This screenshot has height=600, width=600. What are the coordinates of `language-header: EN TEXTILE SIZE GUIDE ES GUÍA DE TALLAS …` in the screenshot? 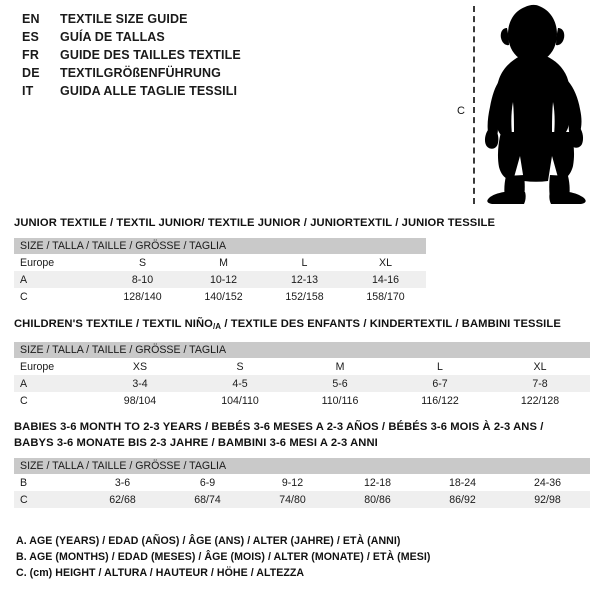 It's located at (222, 55).